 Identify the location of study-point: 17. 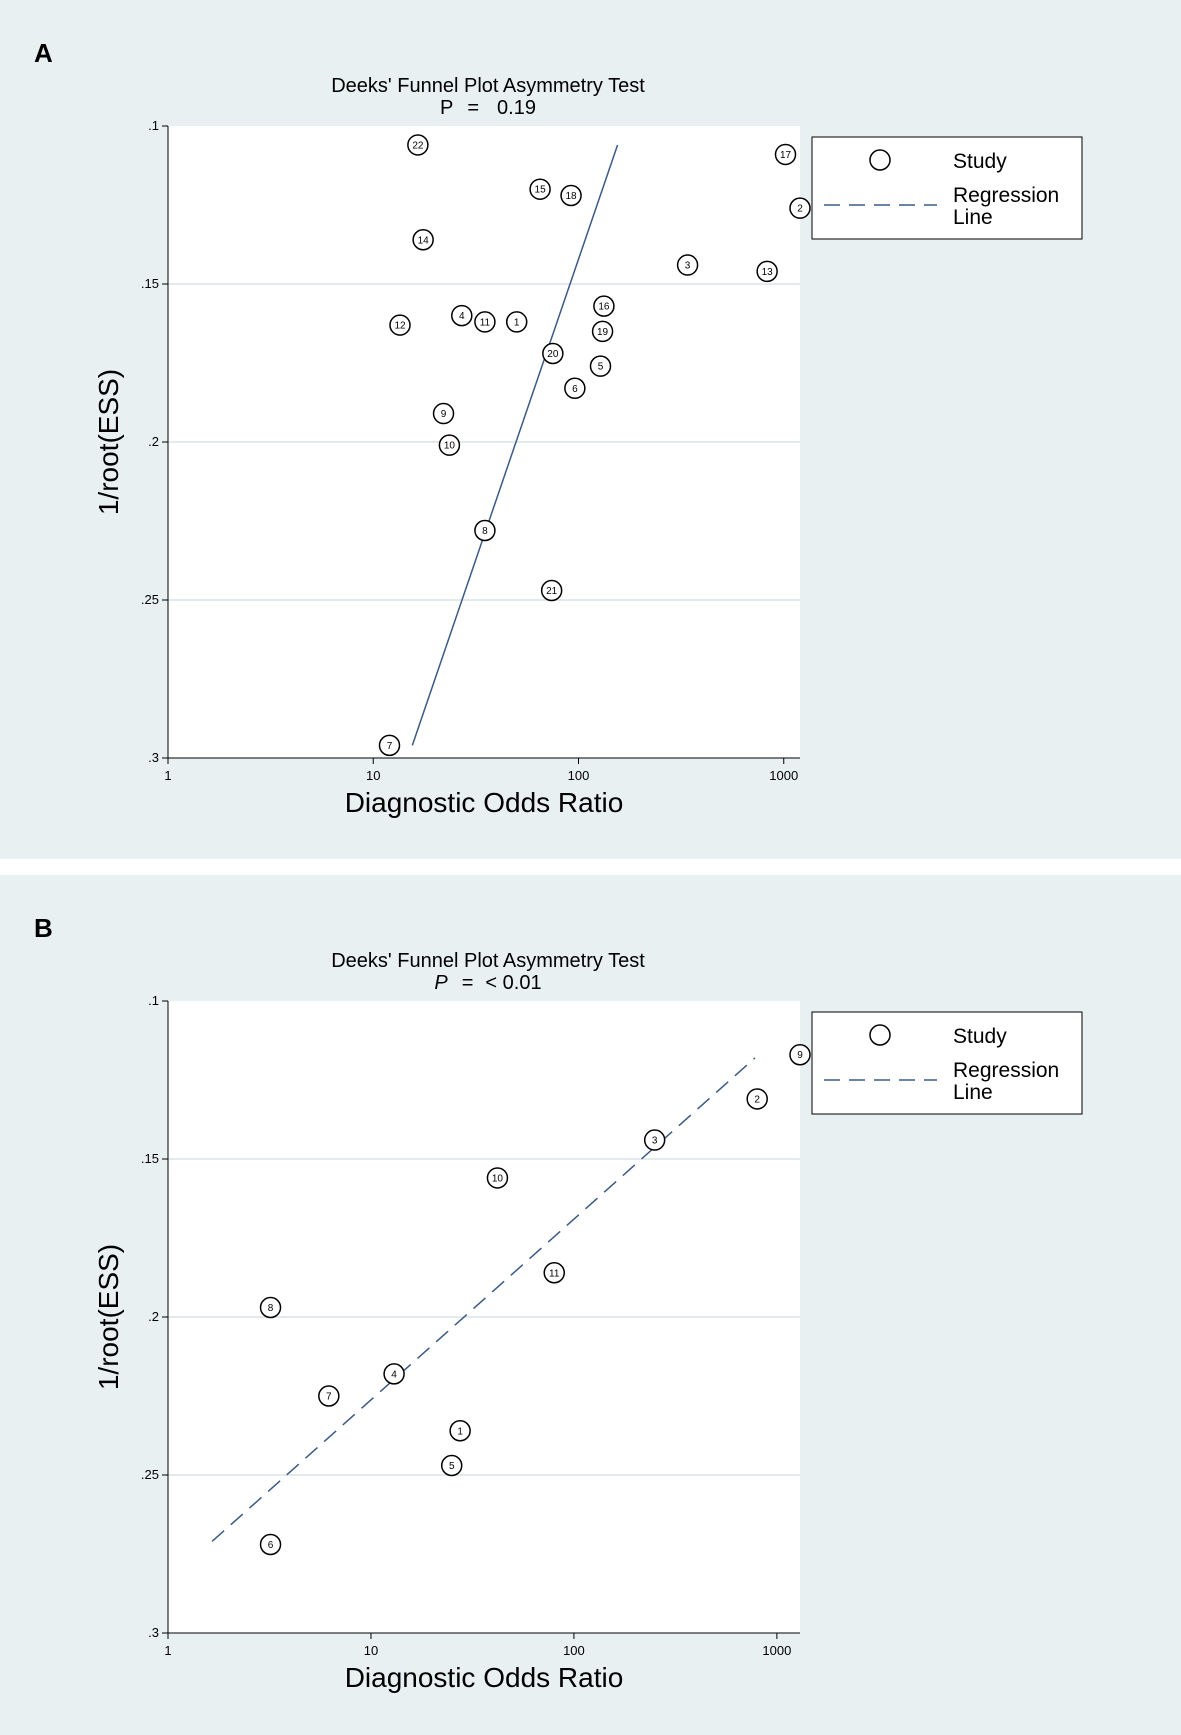
(785, 154).